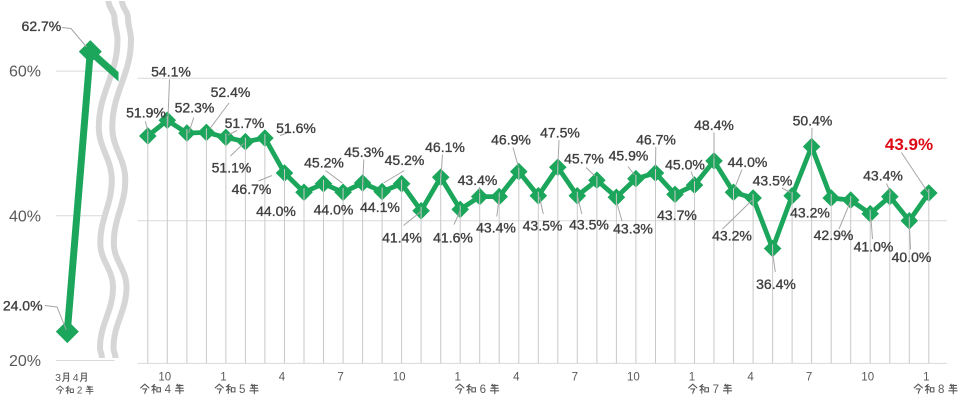 The height and width of the screenshot is (408, 965). I want to click on svg-text: 6, so click(483, 390).